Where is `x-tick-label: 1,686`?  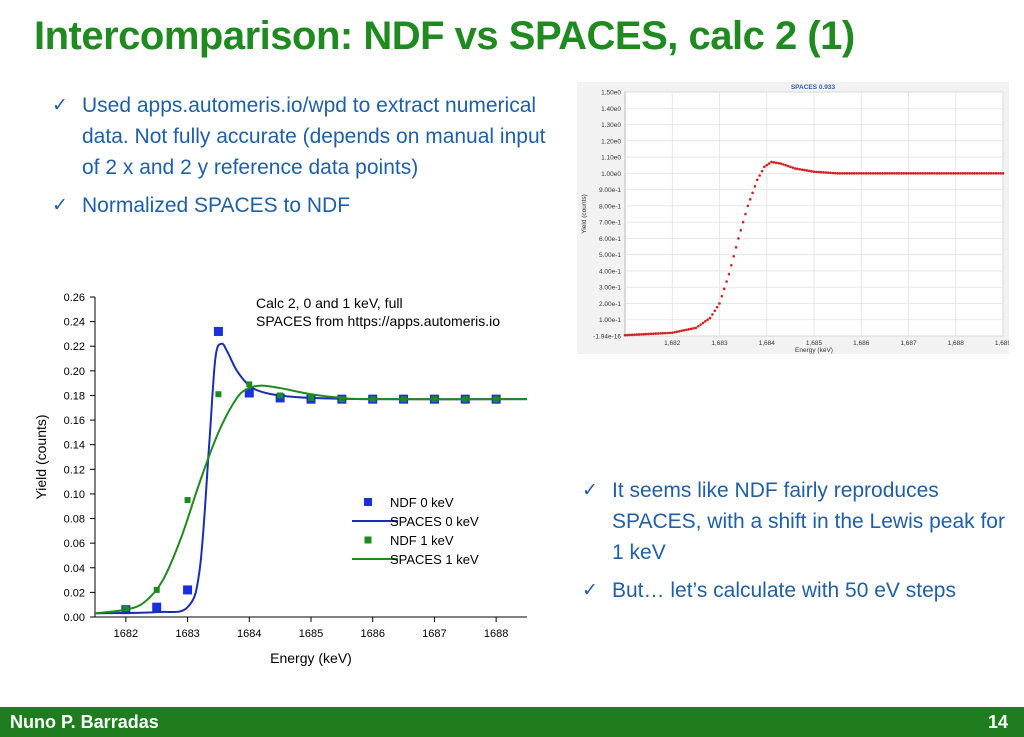
x-tick-label: 1,686 is located at coordinates (861, 343).